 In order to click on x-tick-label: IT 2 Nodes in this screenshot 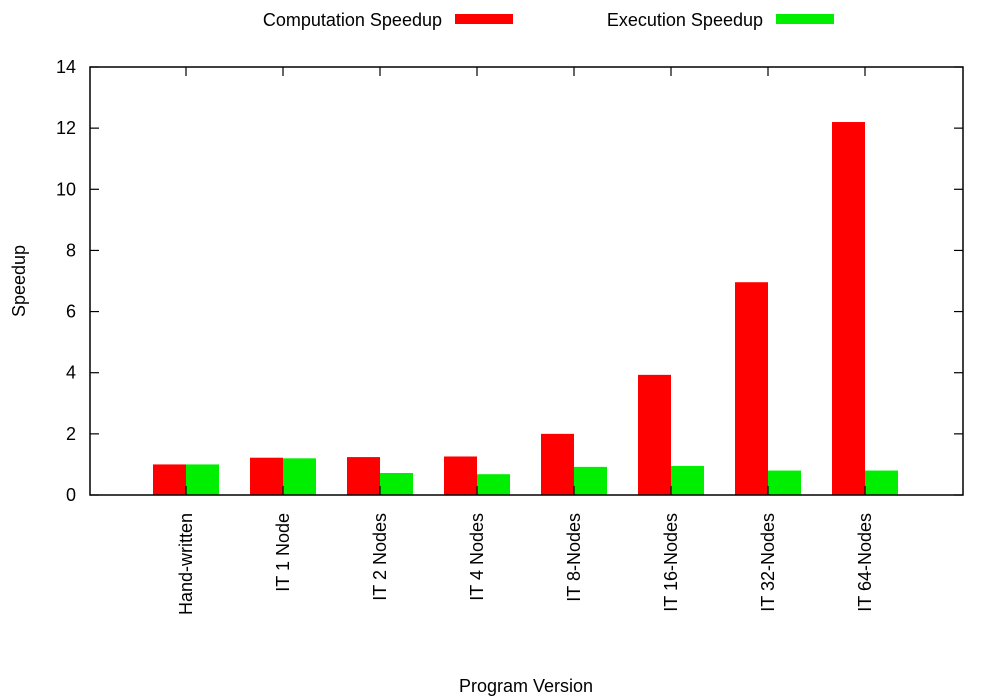, I will do `click(380, 557)`.